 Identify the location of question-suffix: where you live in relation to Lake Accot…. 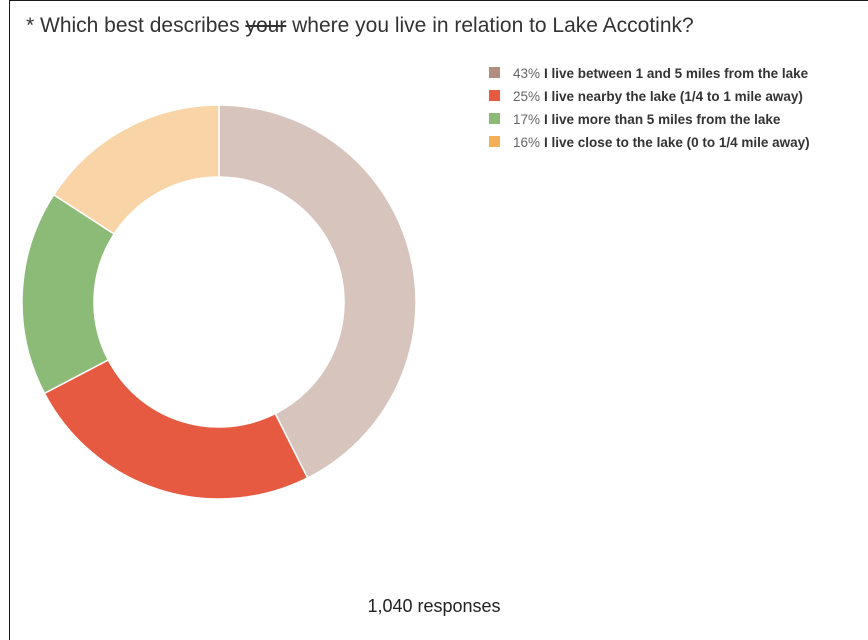
(490, 25).